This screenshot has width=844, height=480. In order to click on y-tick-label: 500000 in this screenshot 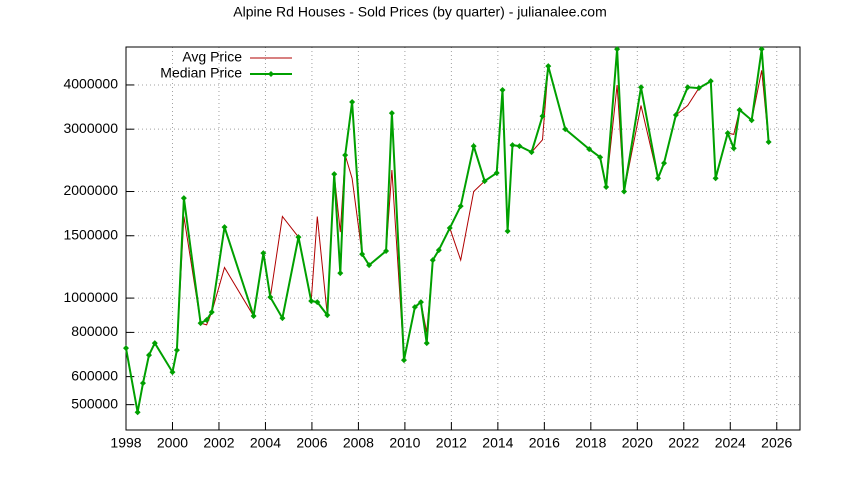, I will do `click(94, 403)`.